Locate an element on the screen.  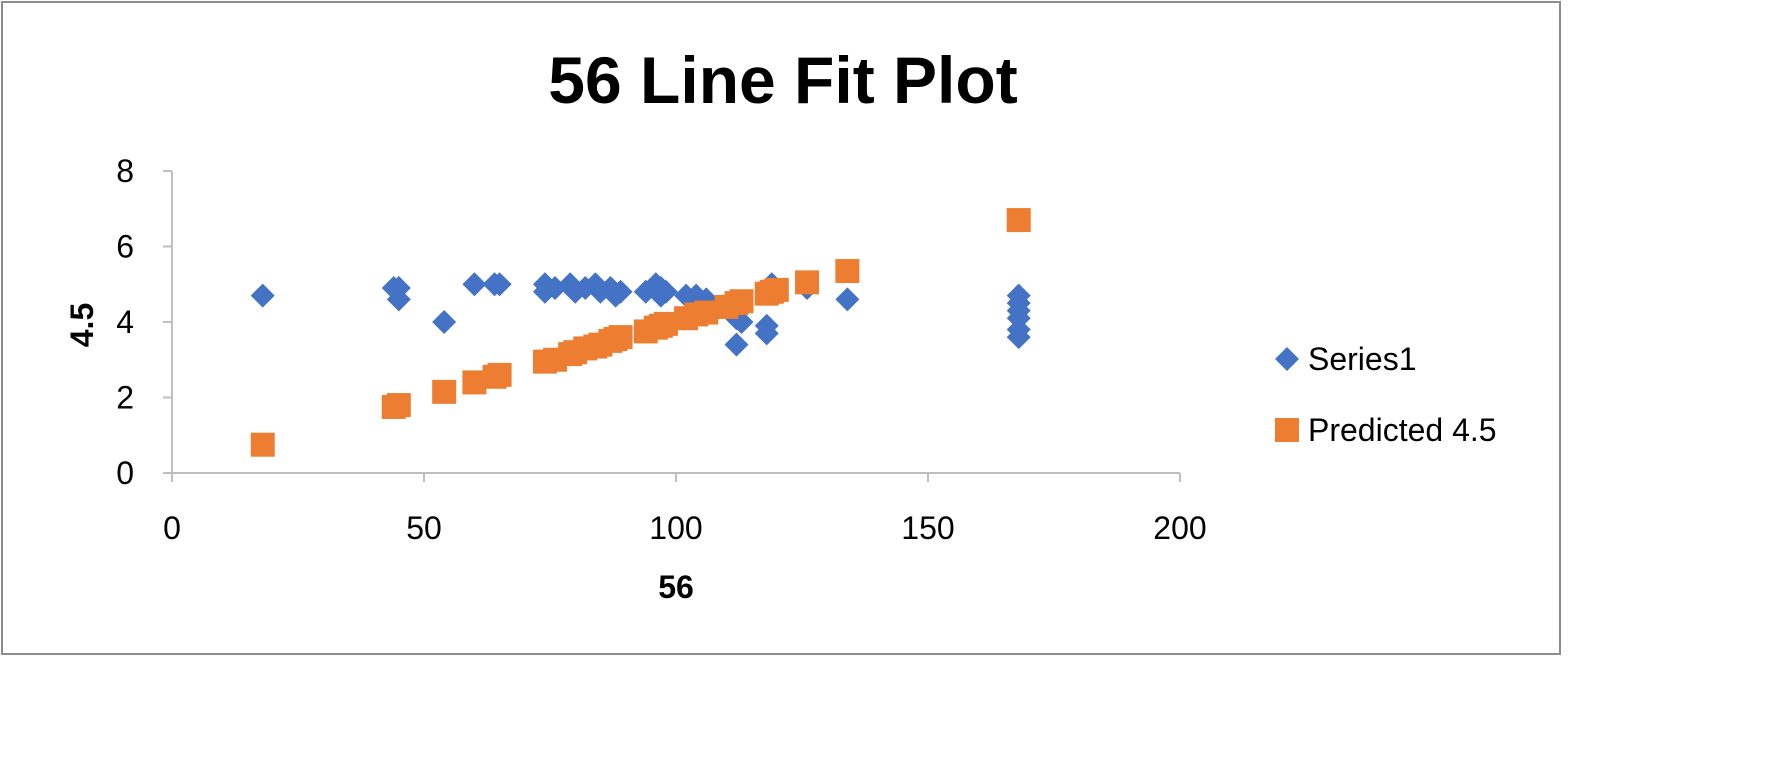
x-tick-label: 0 is located at coordinates (172, 528).